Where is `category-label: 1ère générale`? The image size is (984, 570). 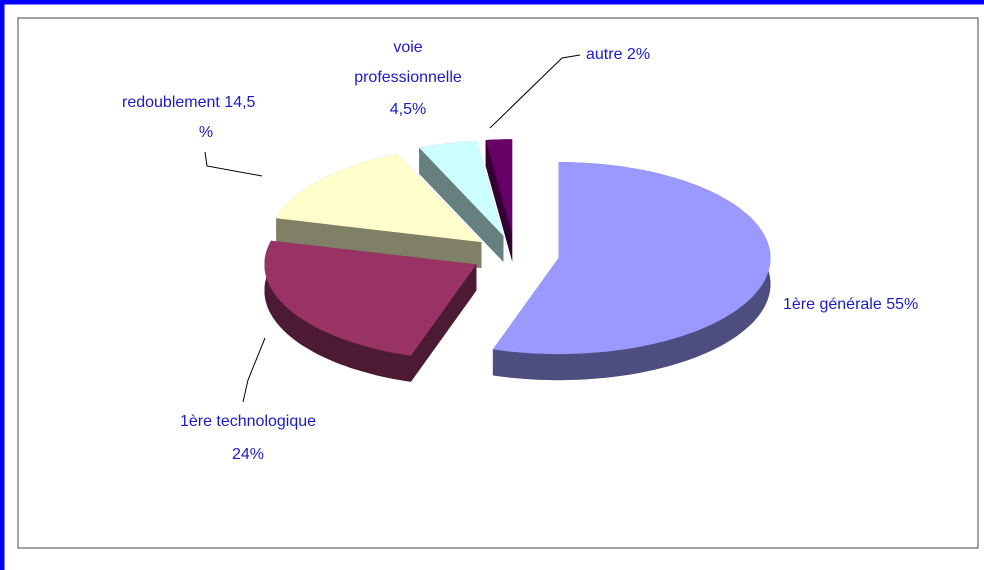
category-label: 1ère générale is located at coordinates (832, 304).